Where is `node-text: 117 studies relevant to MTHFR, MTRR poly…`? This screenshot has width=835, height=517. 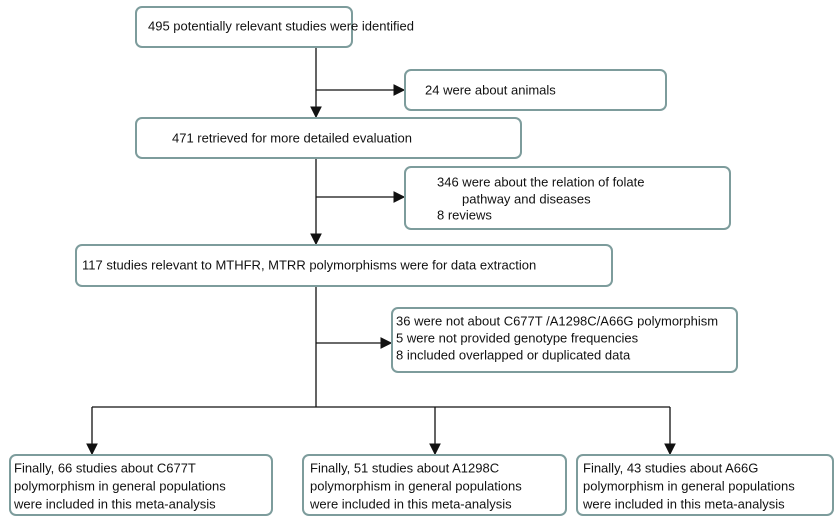
node-text: 117 studies relevant to MTHFR, MTRR poly… is located at coordinates (309, 264).